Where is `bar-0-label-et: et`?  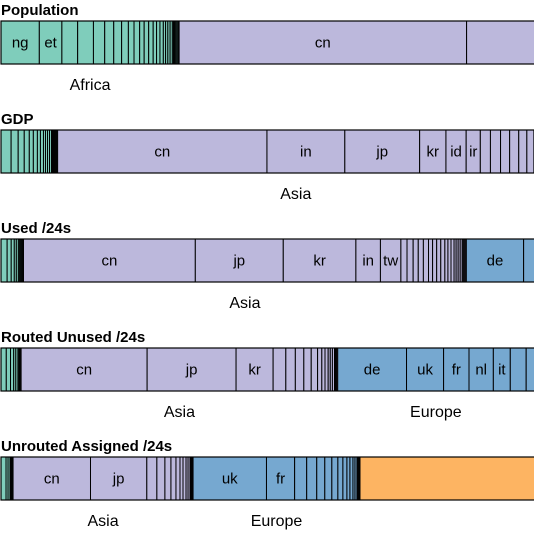
bar-0-label-et: et is located at coordinates (50, 43).